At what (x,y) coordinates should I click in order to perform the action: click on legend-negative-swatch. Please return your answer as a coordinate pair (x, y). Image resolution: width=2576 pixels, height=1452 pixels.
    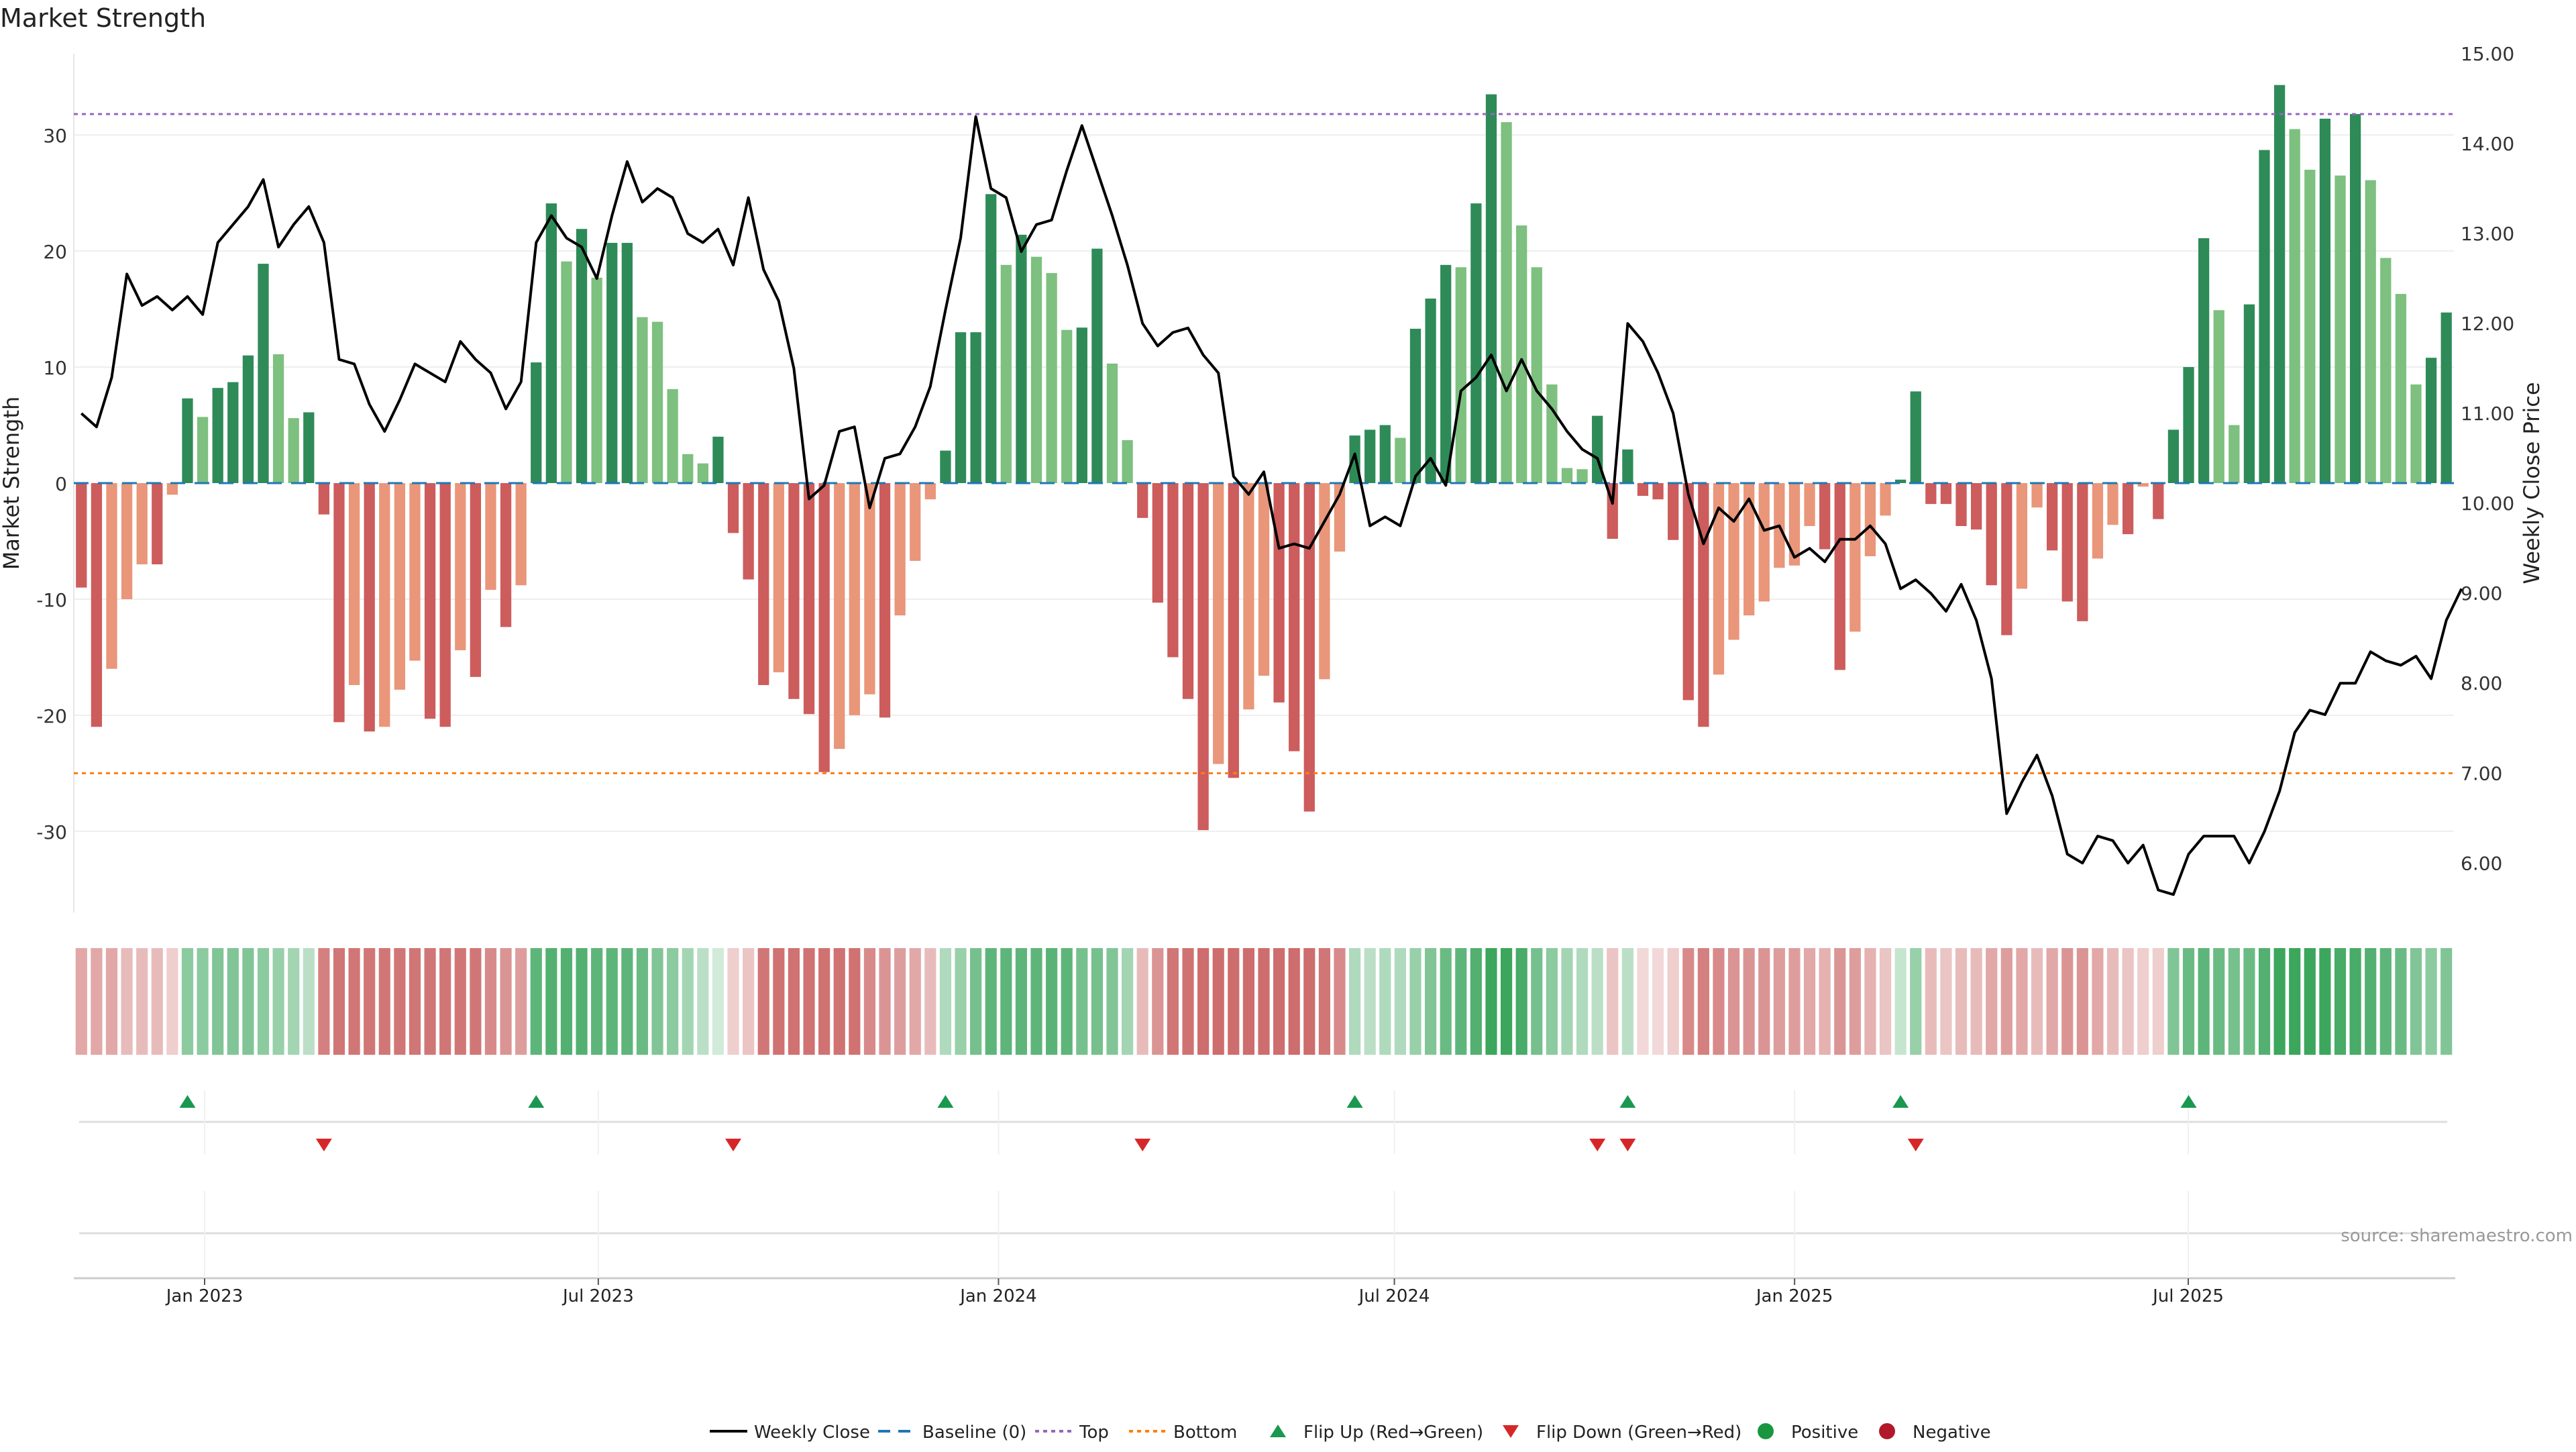
    Looking at the image, I should click on (1887, 1431).